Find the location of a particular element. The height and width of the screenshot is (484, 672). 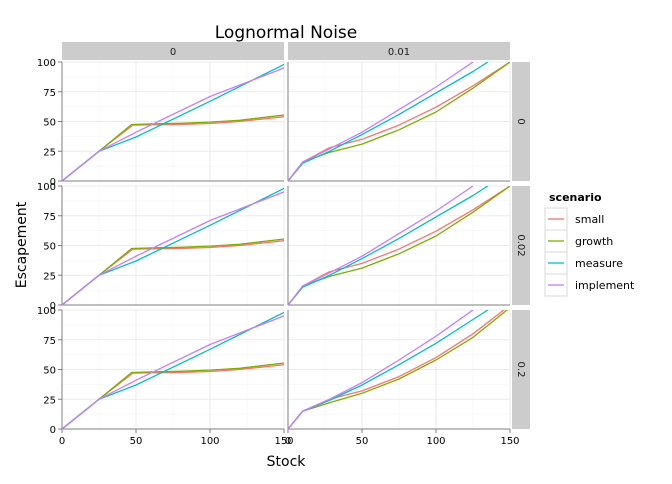

row-strip-label: 0.2 is located at coordinates (520, 370).